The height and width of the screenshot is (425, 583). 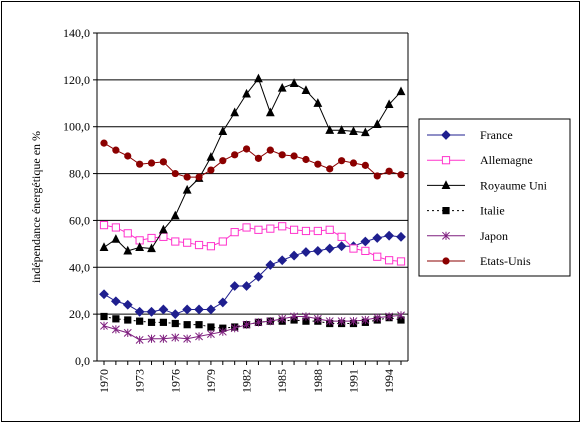 I want to click on y-tick-label: 0,0, so click(x=82, y=361).